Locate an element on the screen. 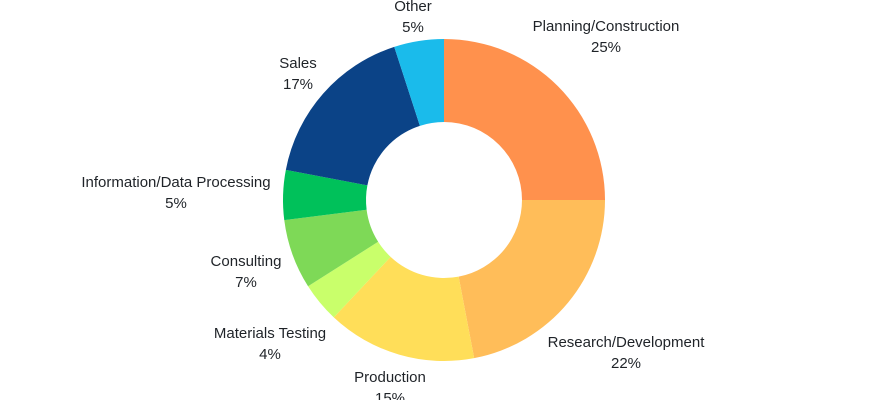 The image size is (880, 400). slice-value-label: 15% is located at coordinates (390, 395).